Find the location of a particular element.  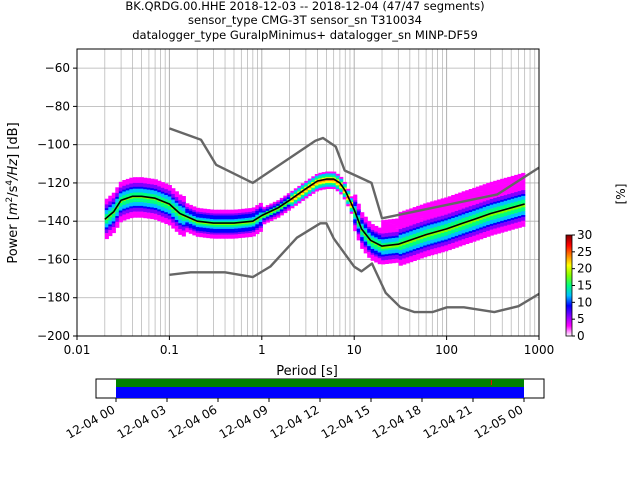

colorbar-label: [%] is located at coordinates (621, 194).